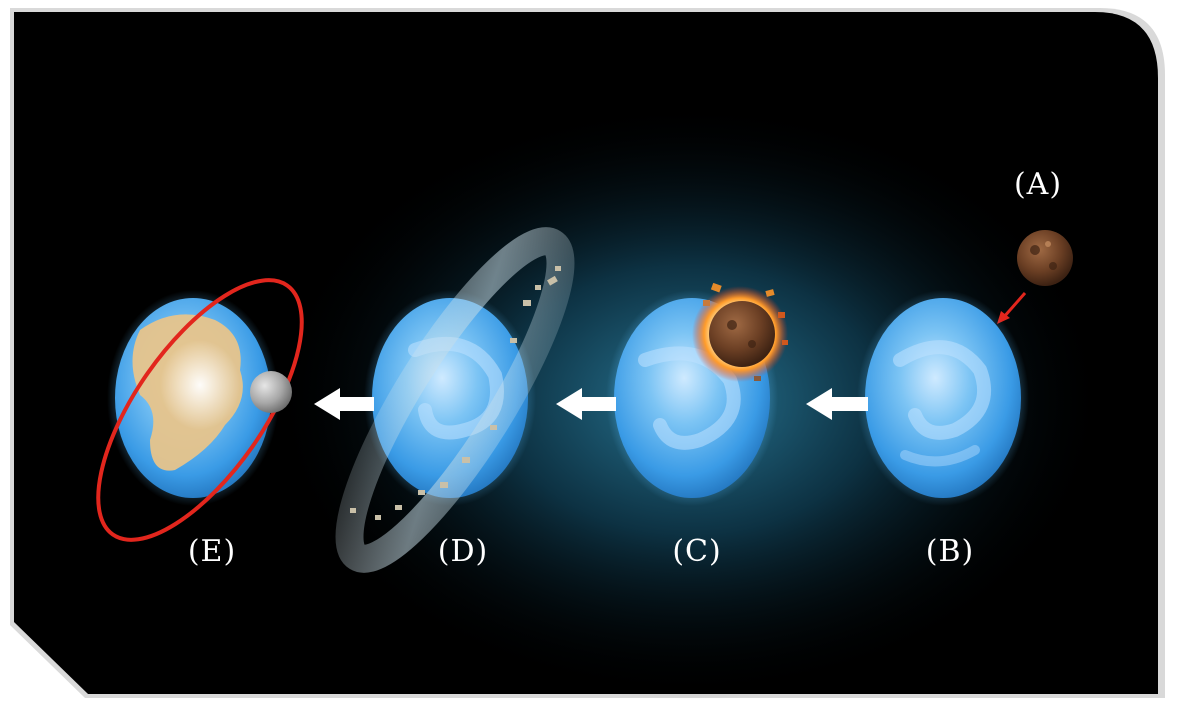  Describe the element at coordinates (463, 551) in the screenshot. I see `stage-label-d: (D)` at that location.